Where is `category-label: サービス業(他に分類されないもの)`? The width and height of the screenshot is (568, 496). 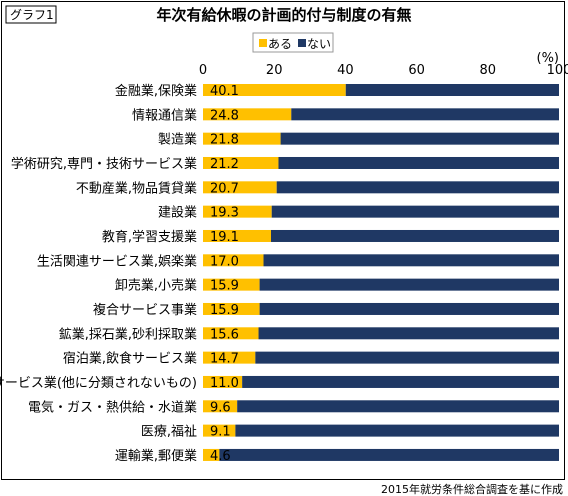 category-label: サービス業(他に分類されないもの) is located at coordinates (98, 383).